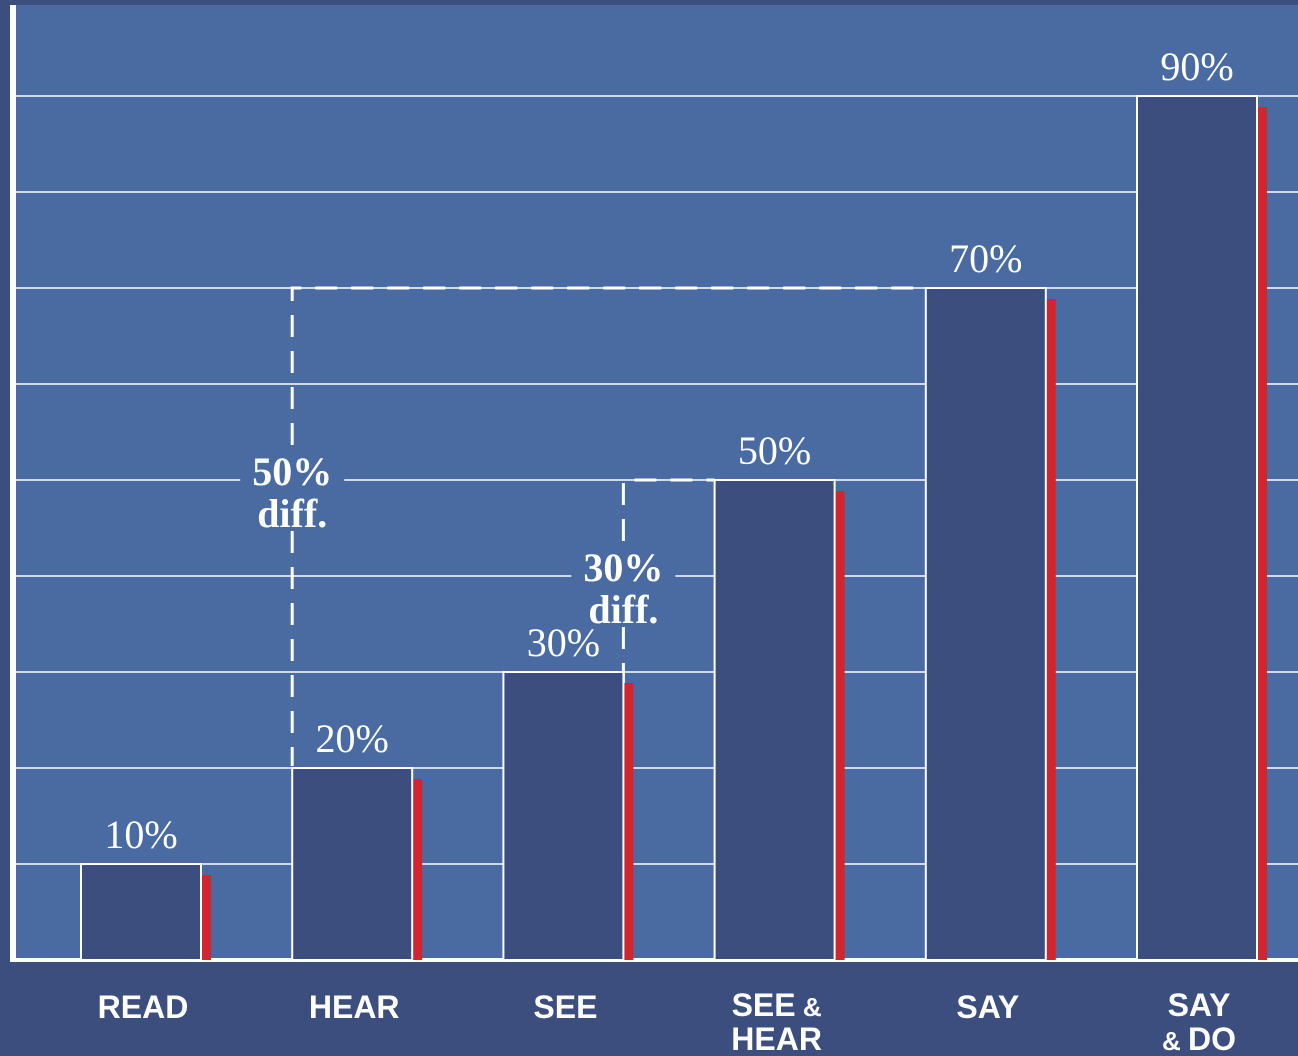 This screenshot has width=1298, height=1056. Describe the element at coordinates (563, 642) in the screenshot. I see `value-label: 30%` at that location.